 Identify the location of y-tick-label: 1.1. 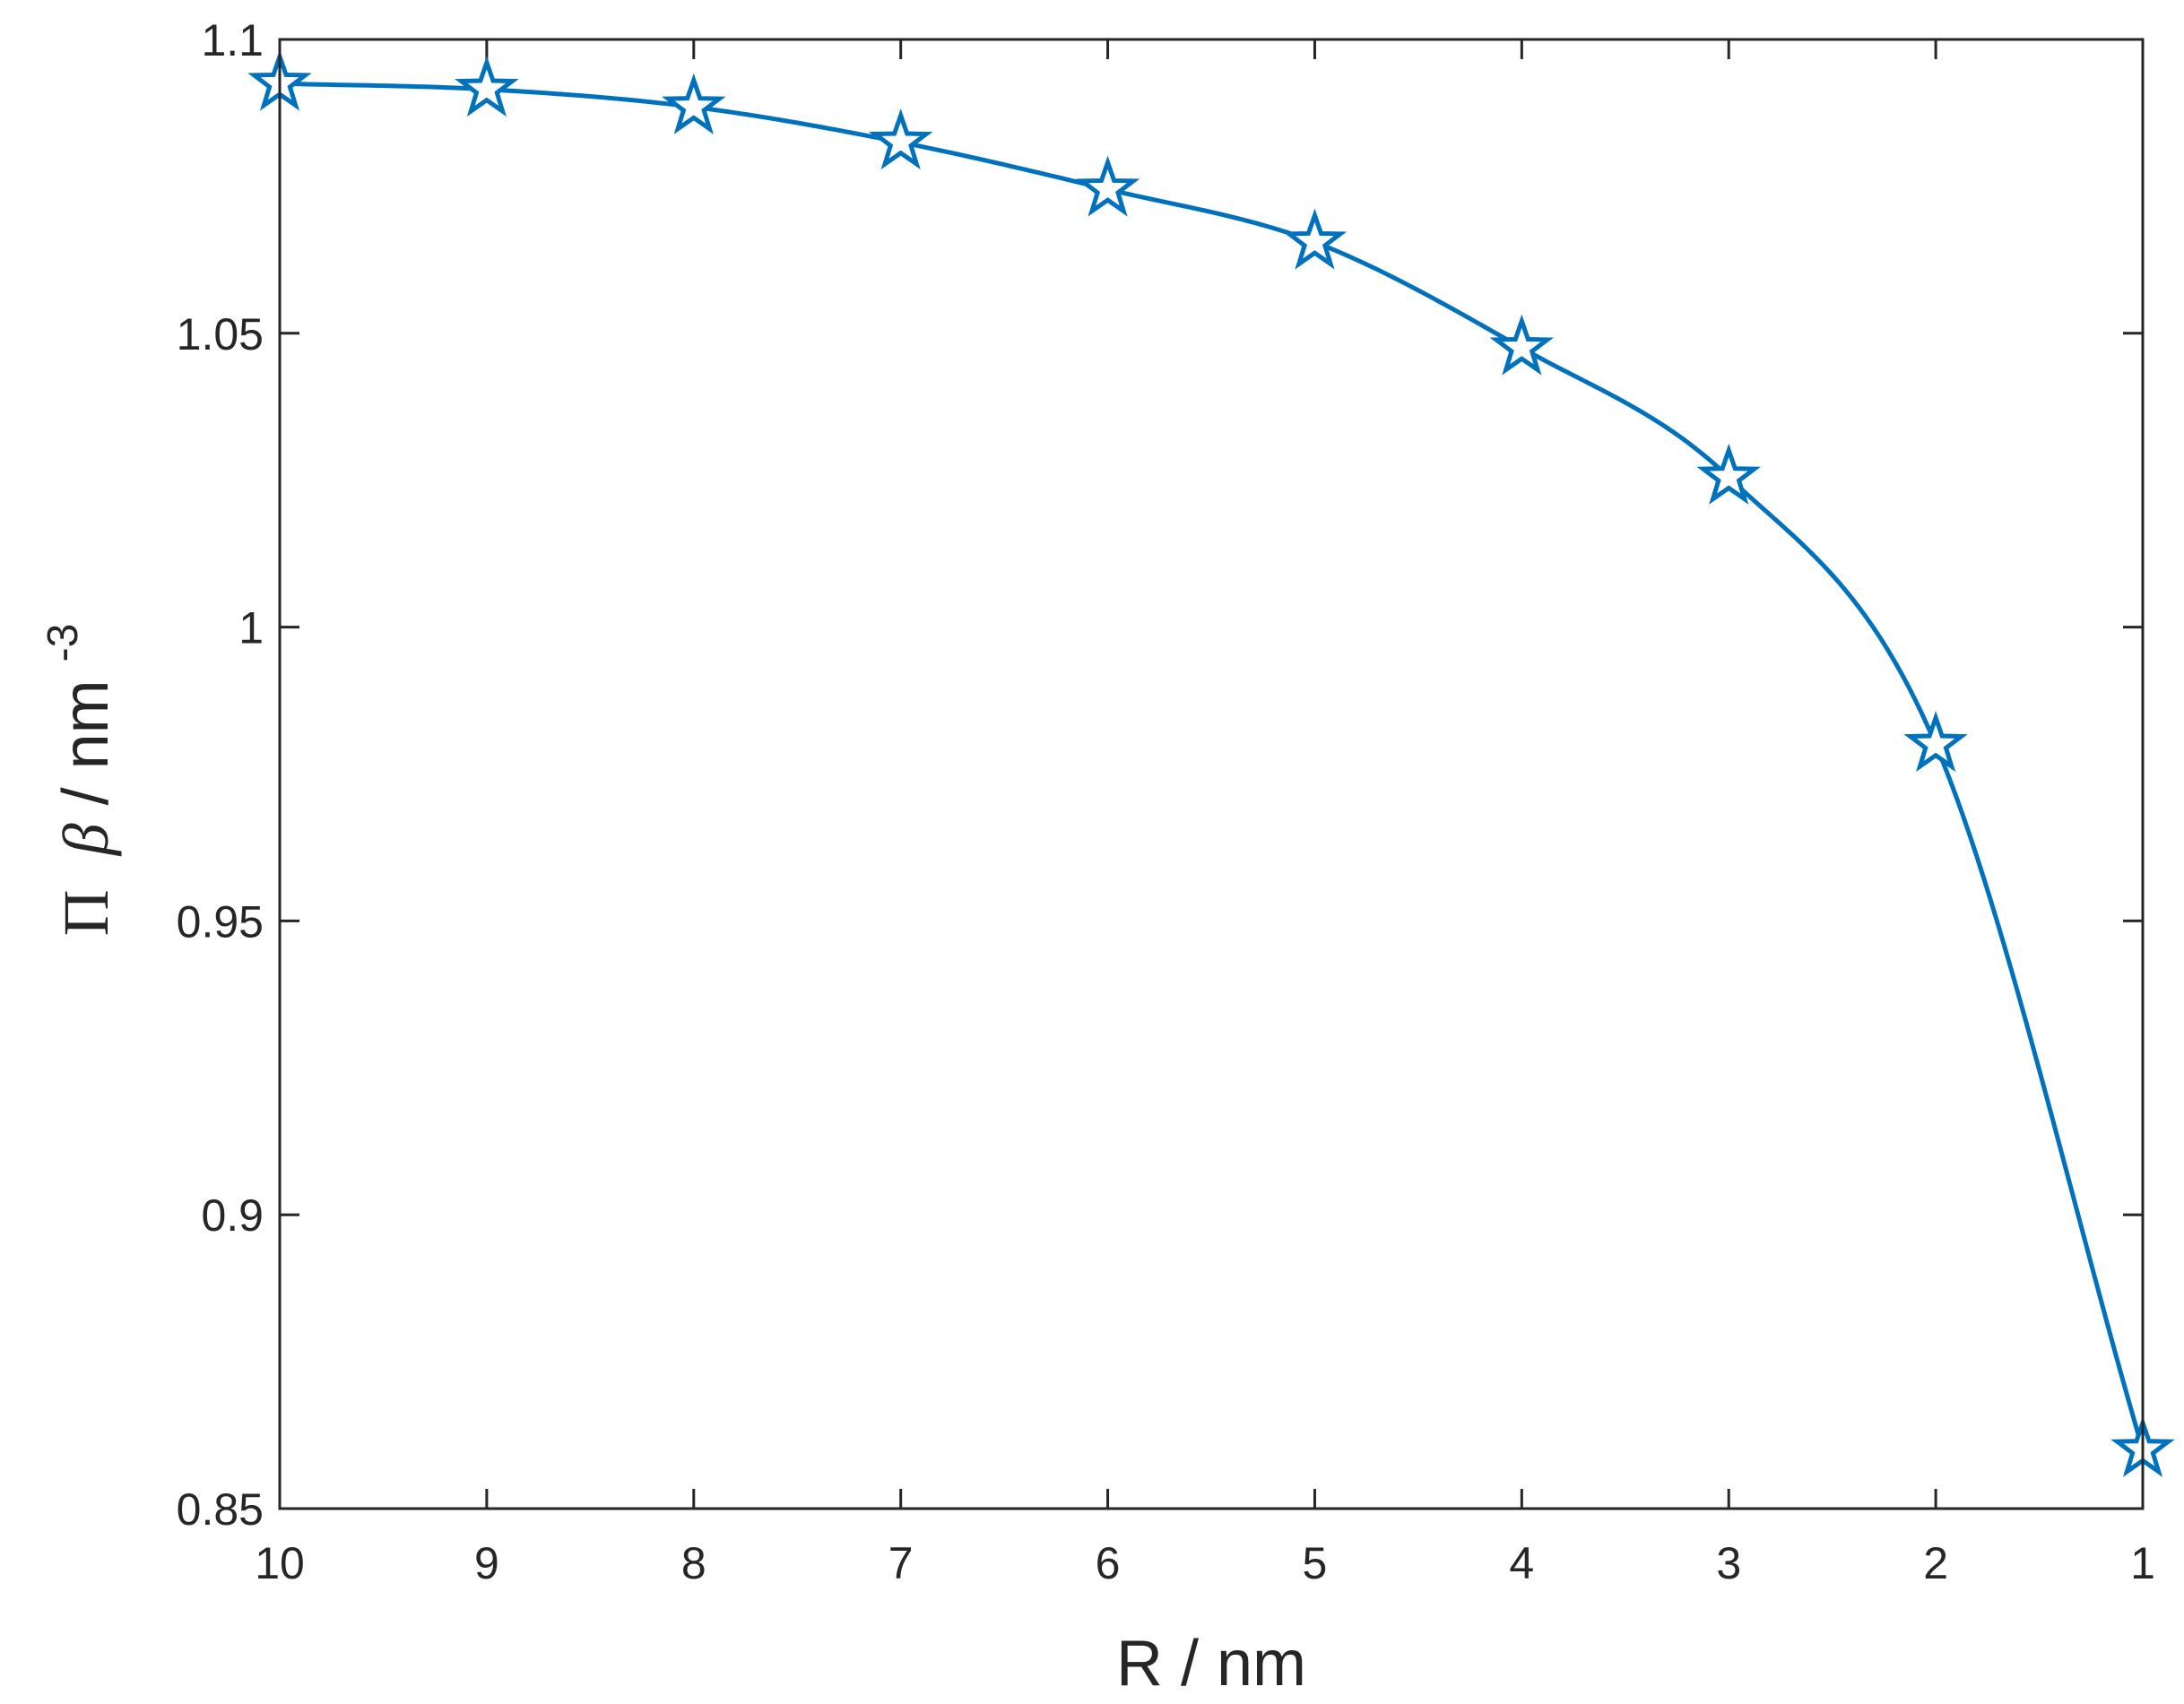
(233, 40).